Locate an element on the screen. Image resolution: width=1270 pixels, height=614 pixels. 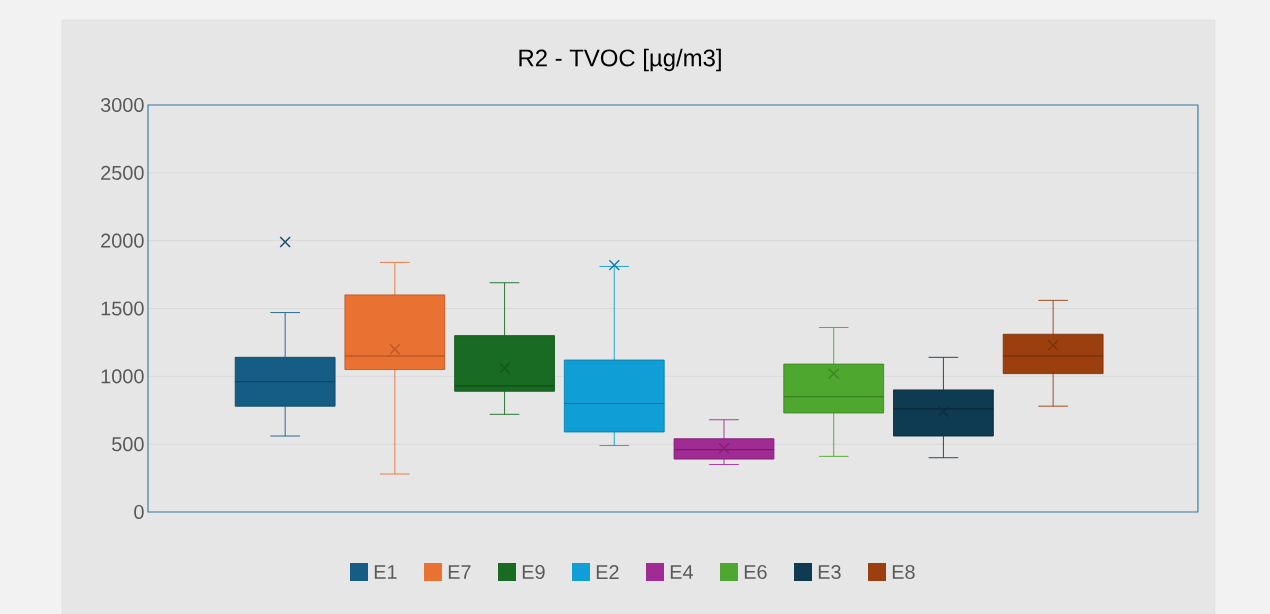
legend-label: E3 is located at coordinates (829, 572).